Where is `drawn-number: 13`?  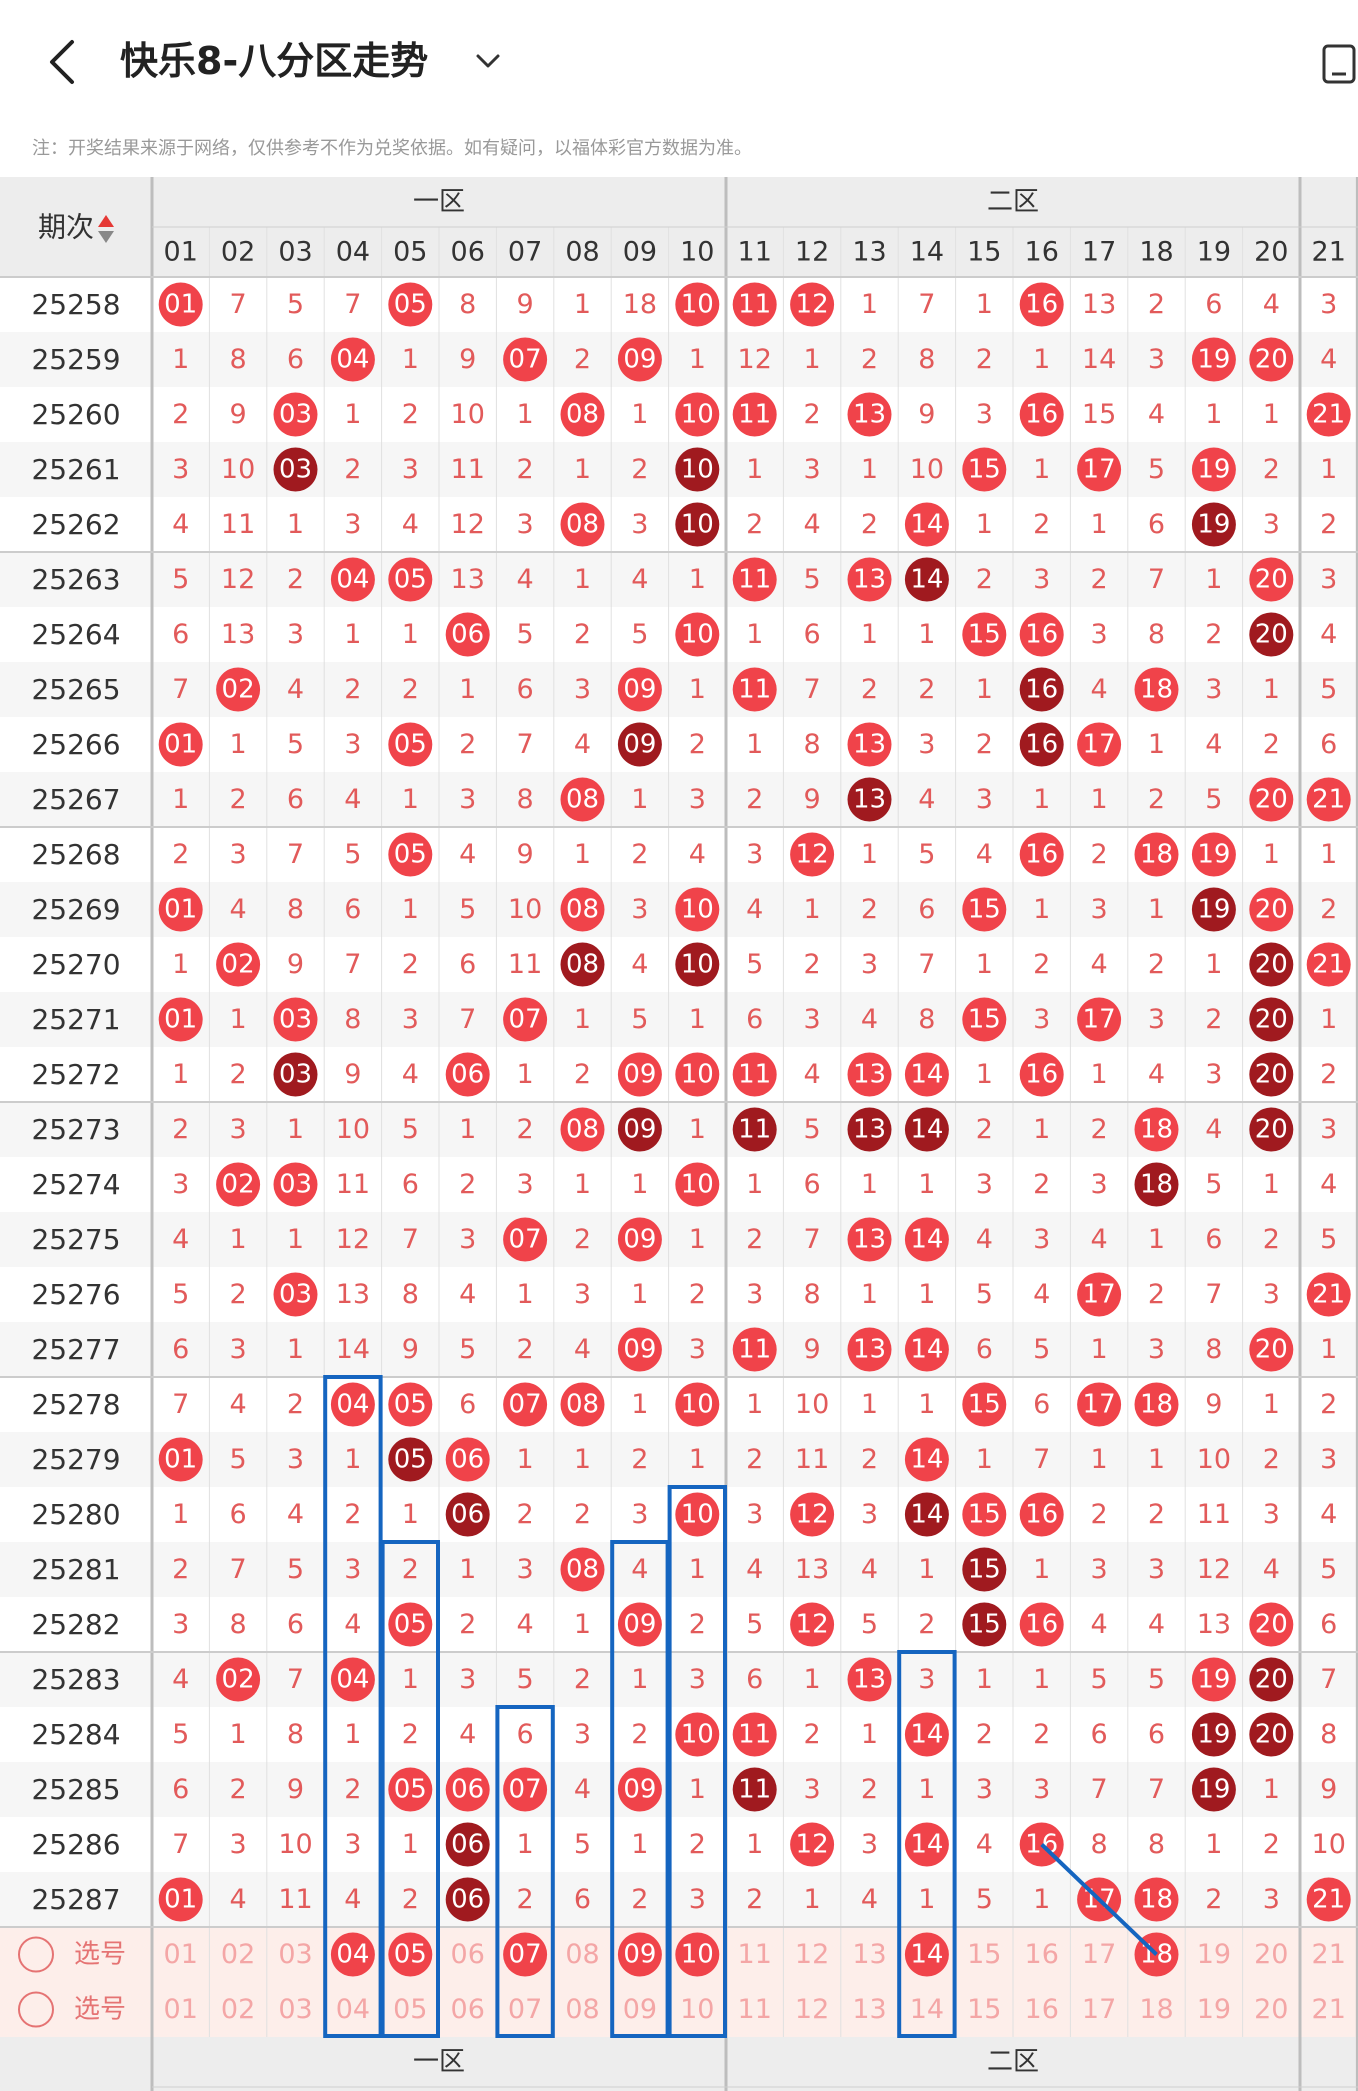
drawn-number: 13 is located at coordinates (869, 580).